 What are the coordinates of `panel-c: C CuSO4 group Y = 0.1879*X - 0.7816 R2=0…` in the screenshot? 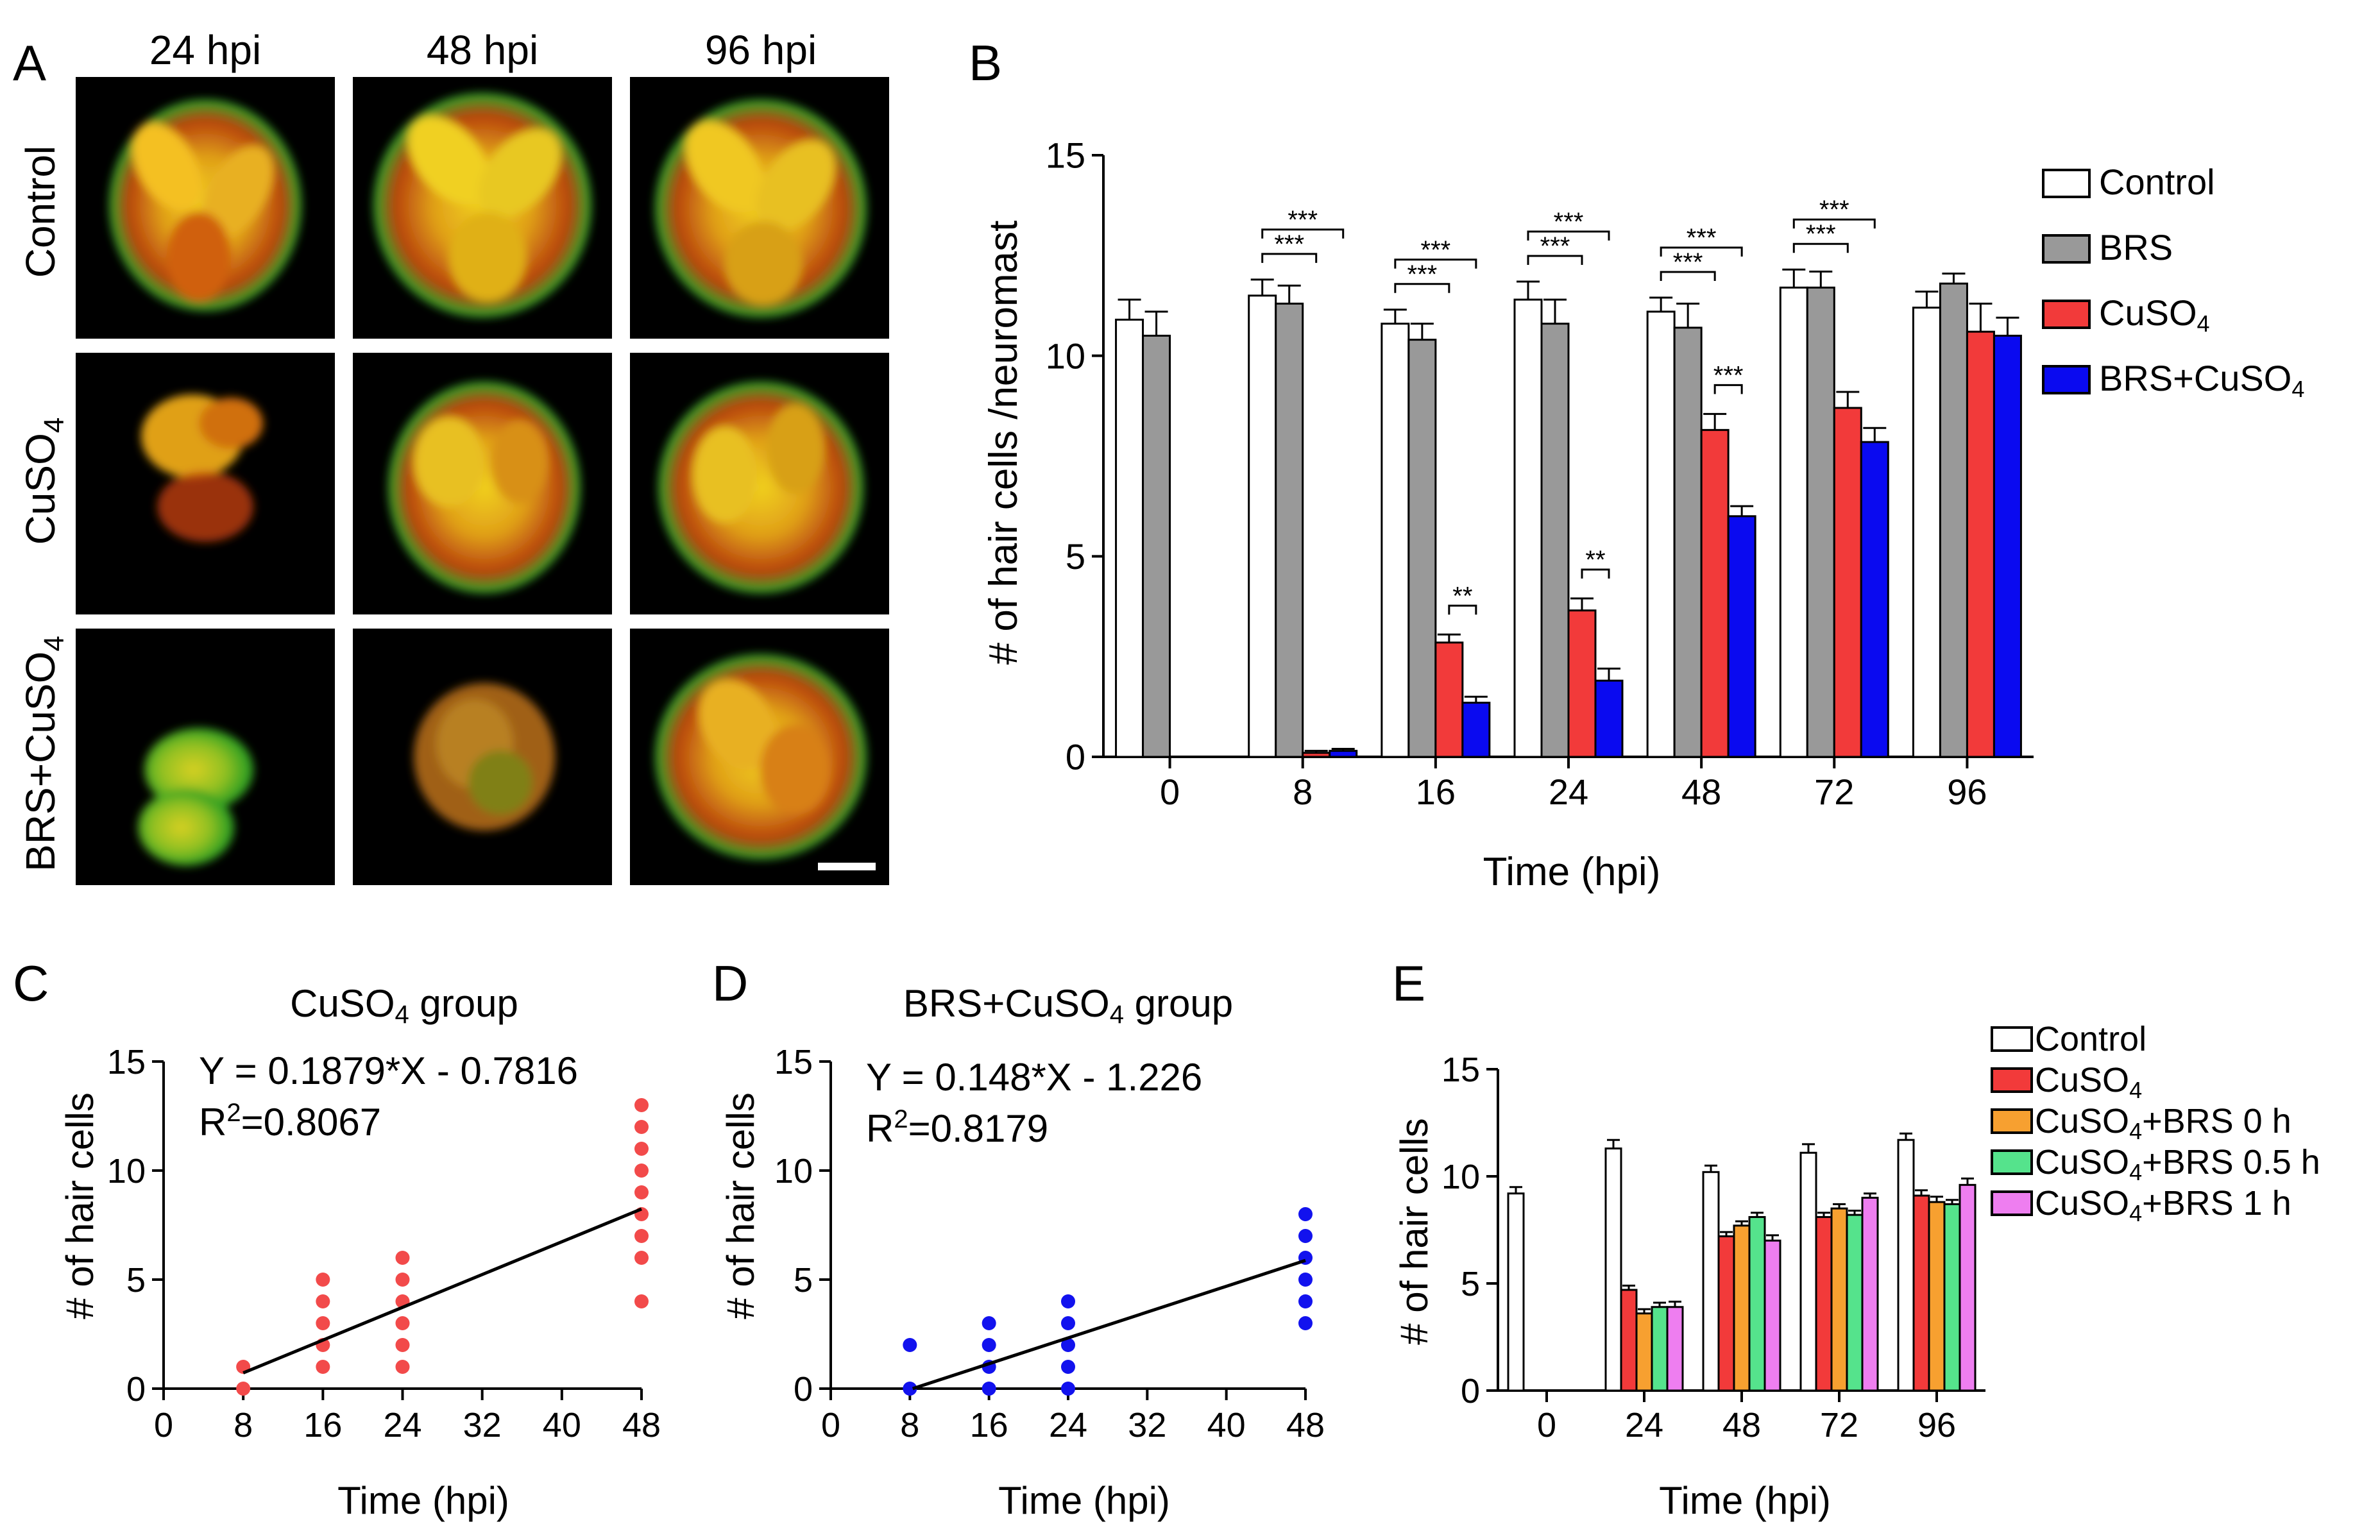 It's located at (337, 1238).